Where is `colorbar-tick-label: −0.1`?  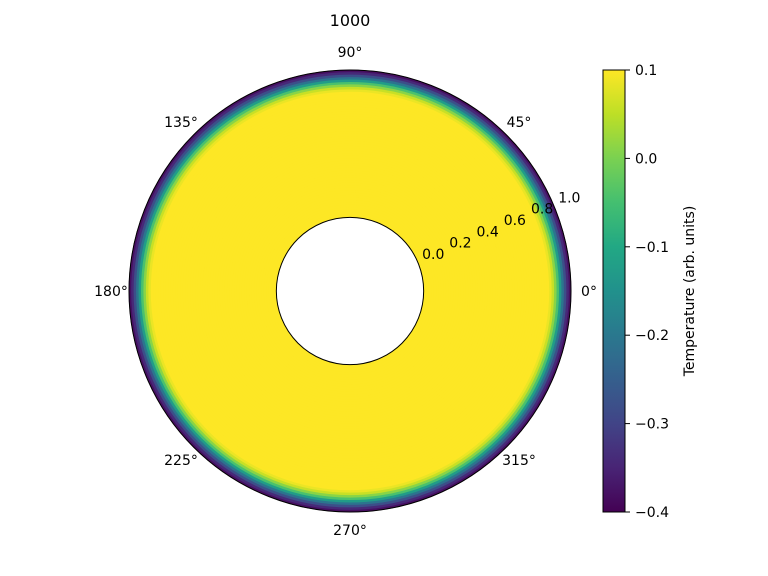
colorbar-tick-label: −0.1 is located at coordinates (652, 248).